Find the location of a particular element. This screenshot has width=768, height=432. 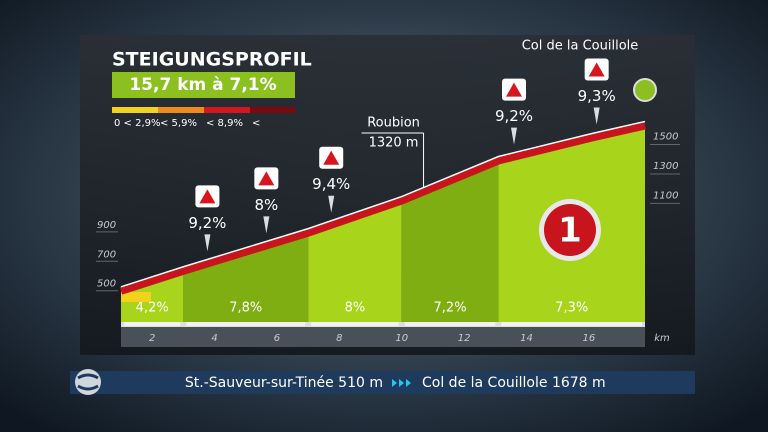

x-tick-label: 6 is located at coordinates (277, 338).